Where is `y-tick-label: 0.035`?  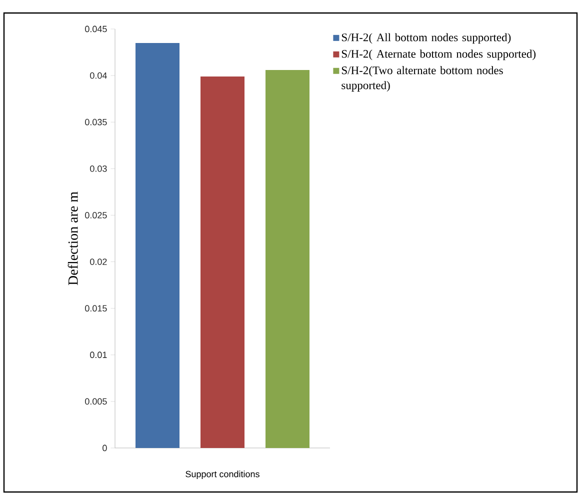
y-tick-label: 0.035 is located at coordinates (96, 122).